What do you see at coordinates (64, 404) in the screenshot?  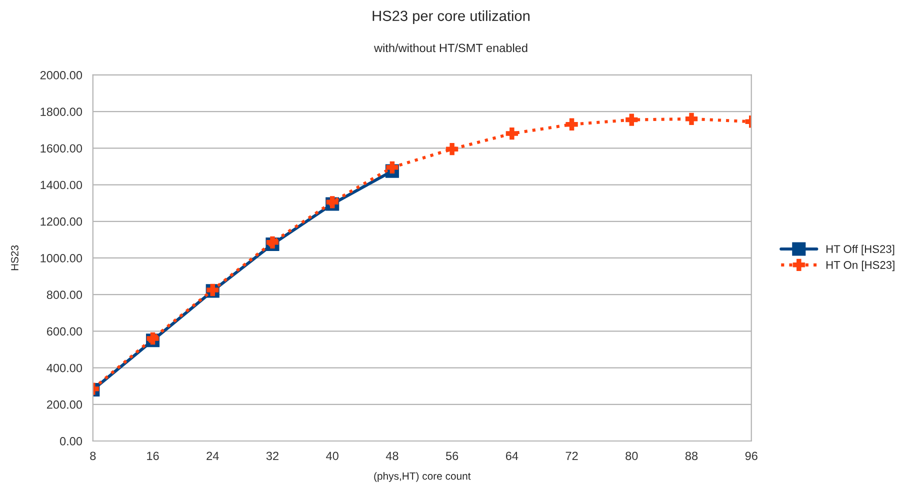 I see `y-tick-label: 200.00` at bounding box center [64, 404].